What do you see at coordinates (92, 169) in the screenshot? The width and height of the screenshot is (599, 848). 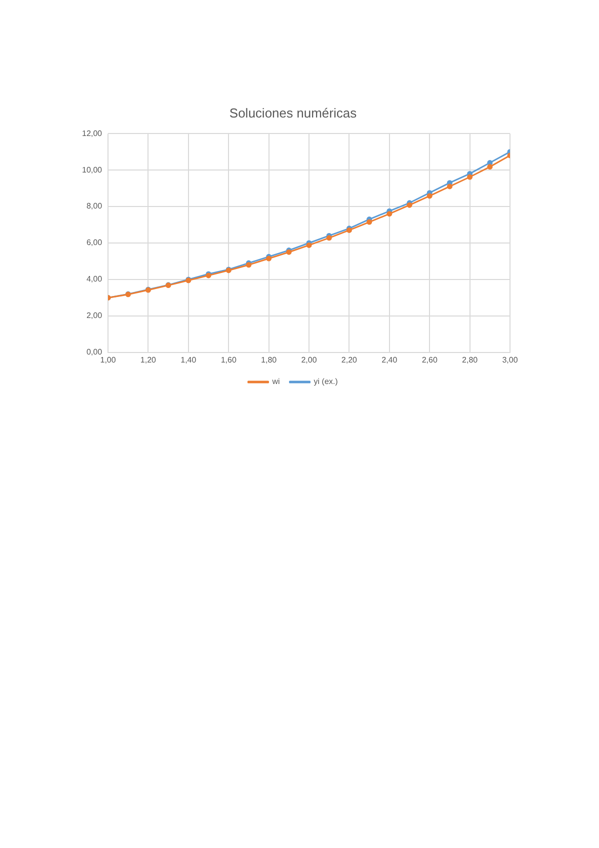 I see `y-tick-label: 10,00` at bounding box center [92, 169].